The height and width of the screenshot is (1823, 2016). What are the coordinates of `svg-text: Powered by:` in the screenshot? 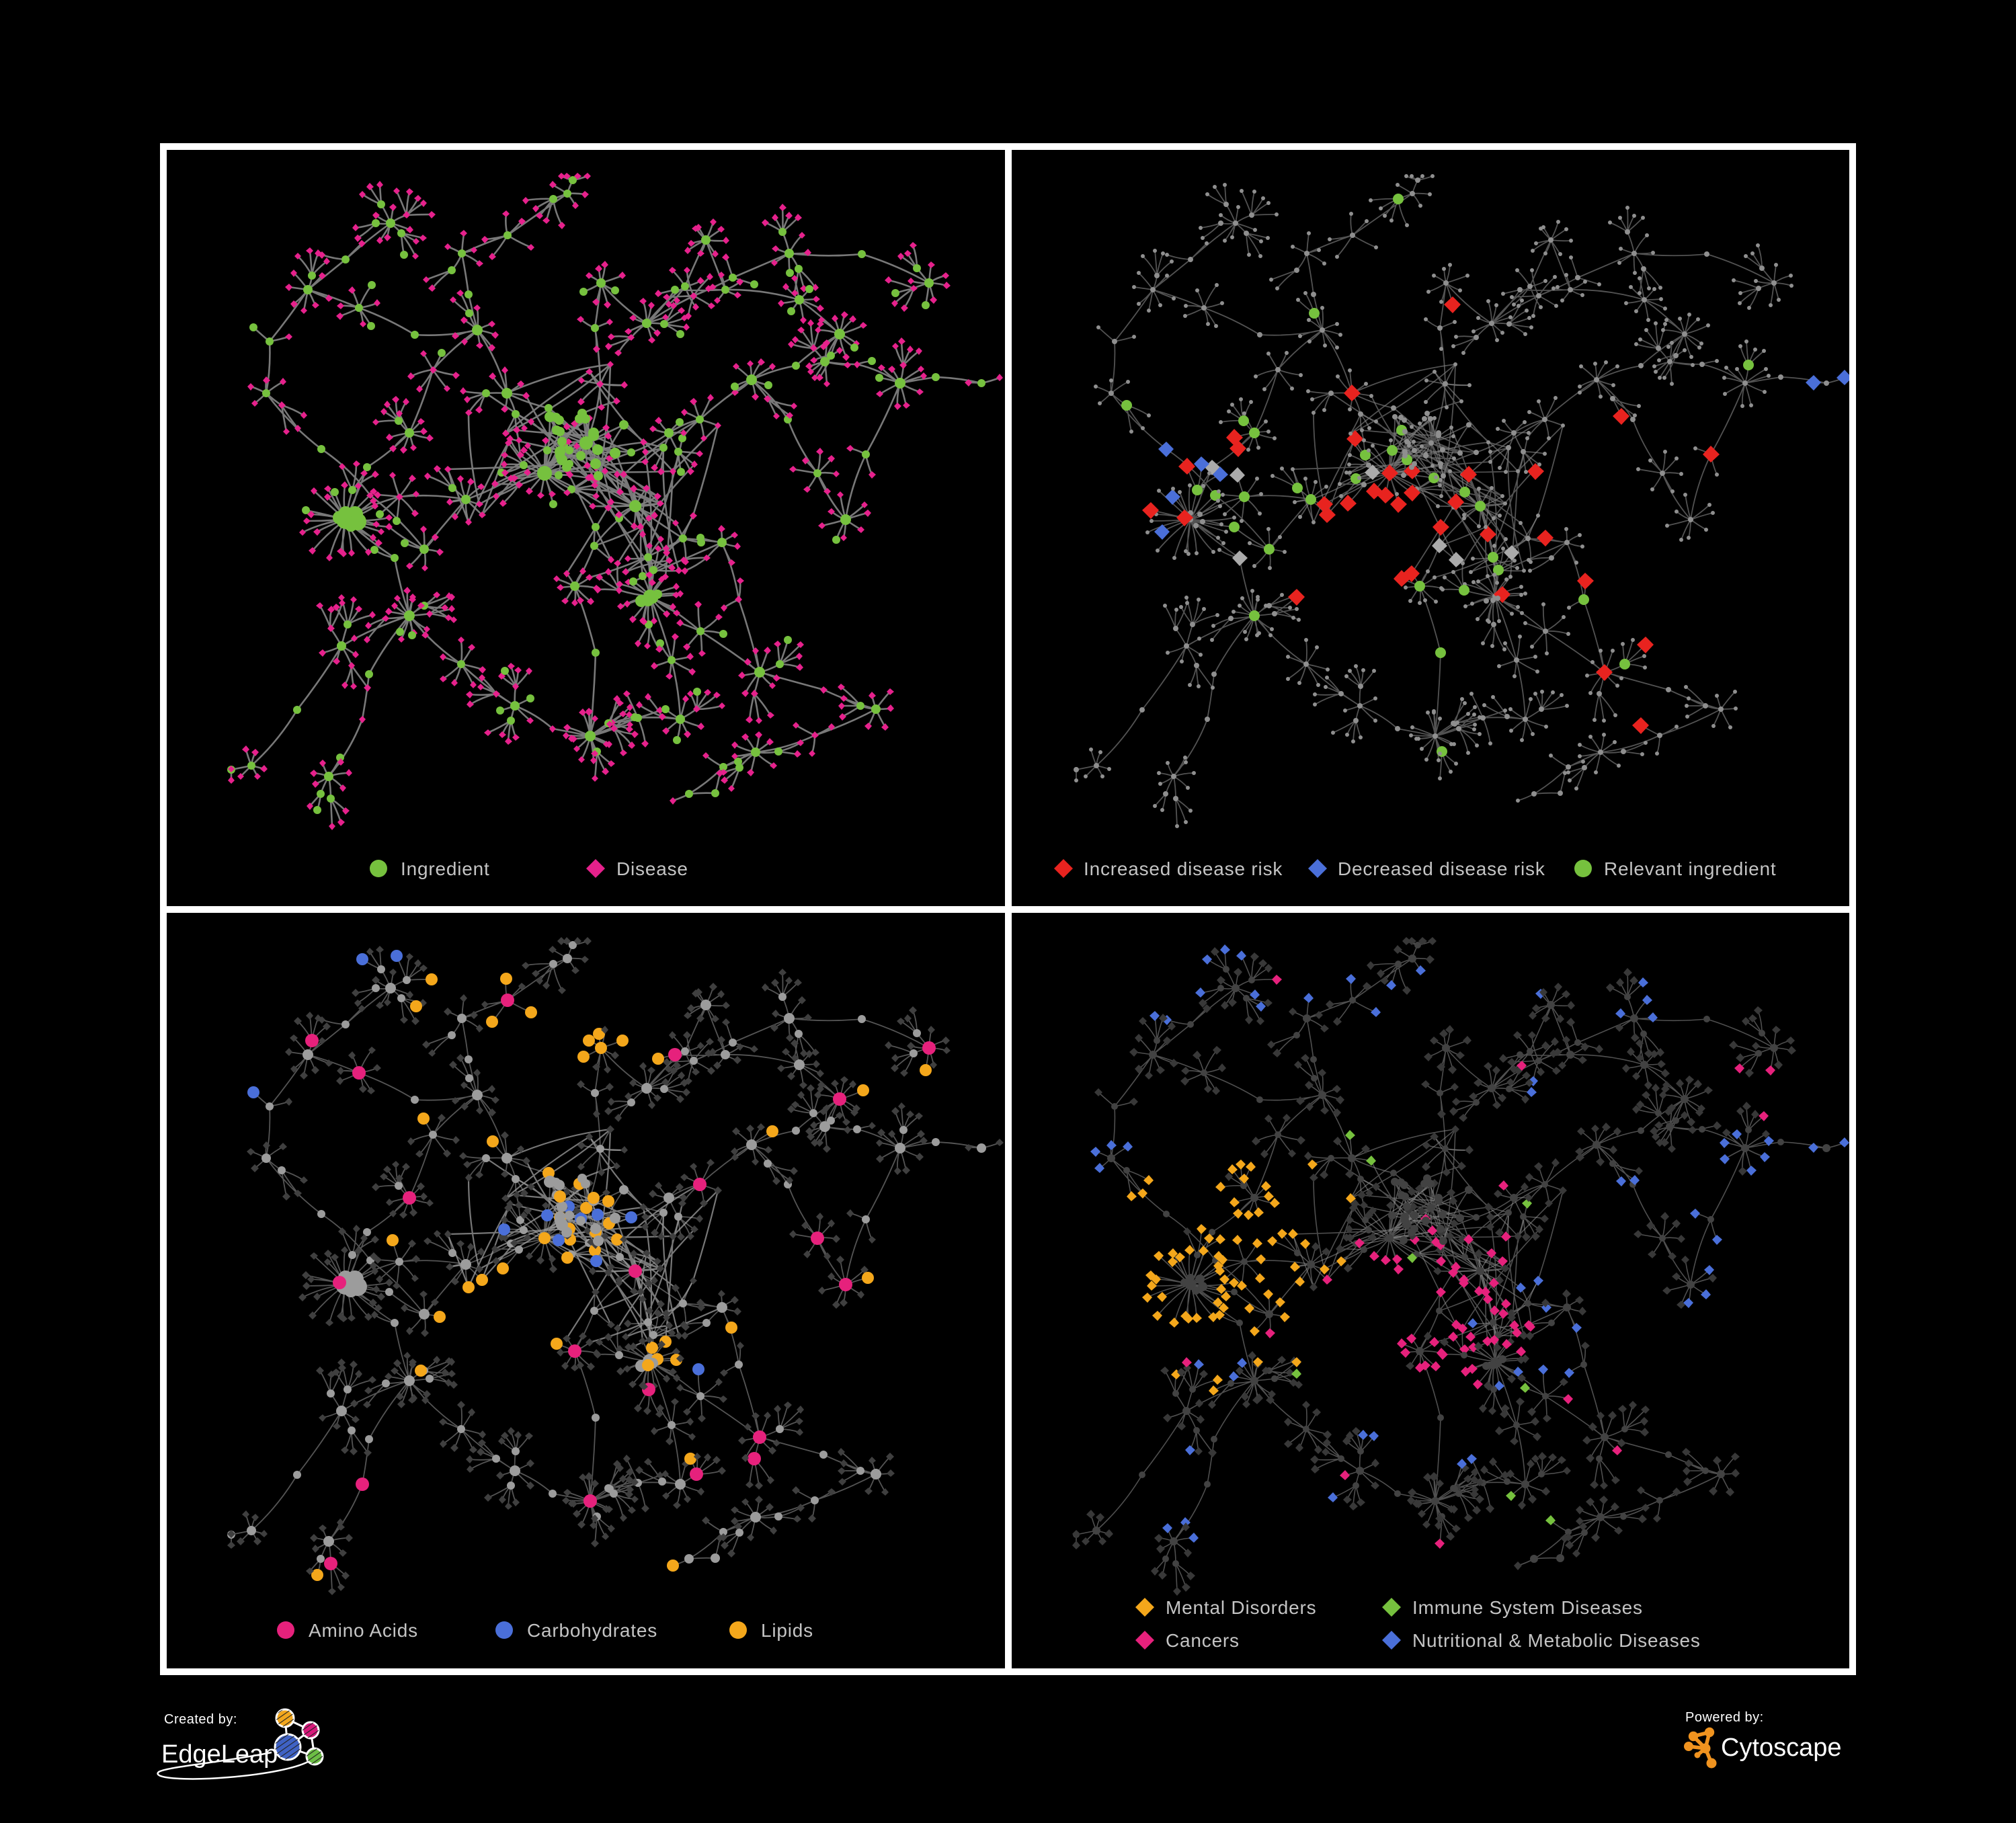 It's located at (1724, 1718).